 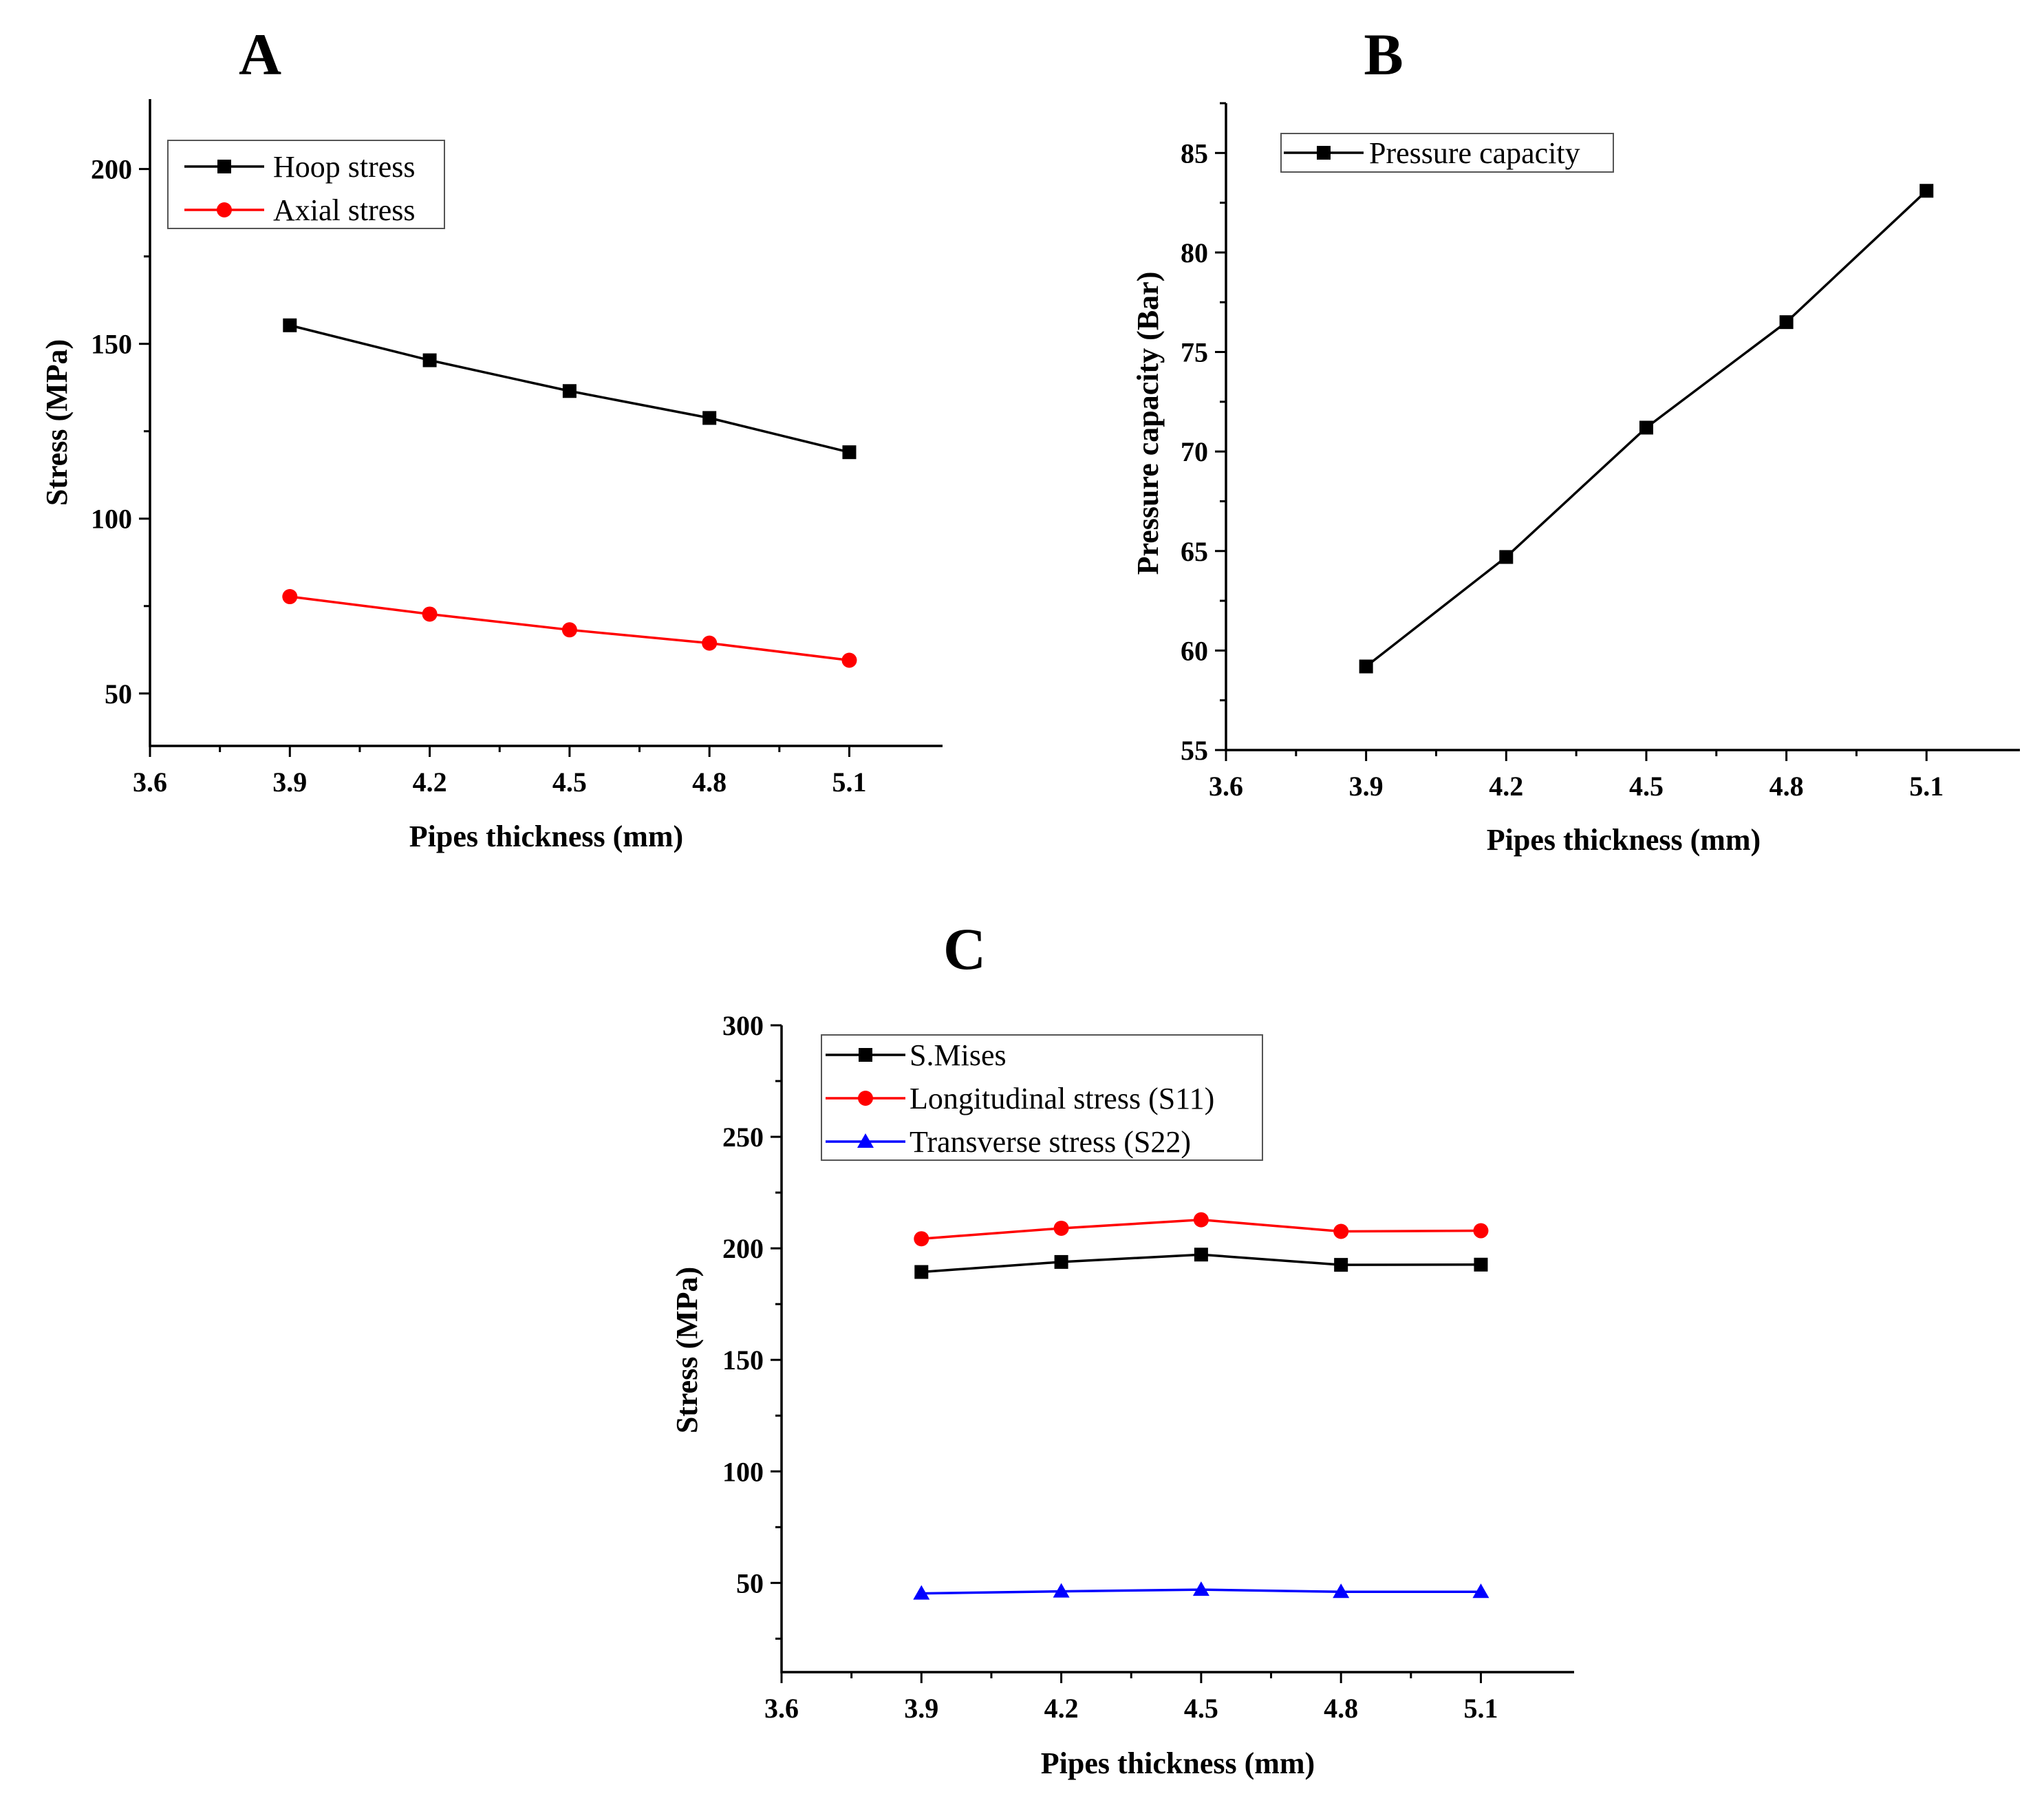 I want to click on y-tick-label: 300, so click(x=743, y=1025).